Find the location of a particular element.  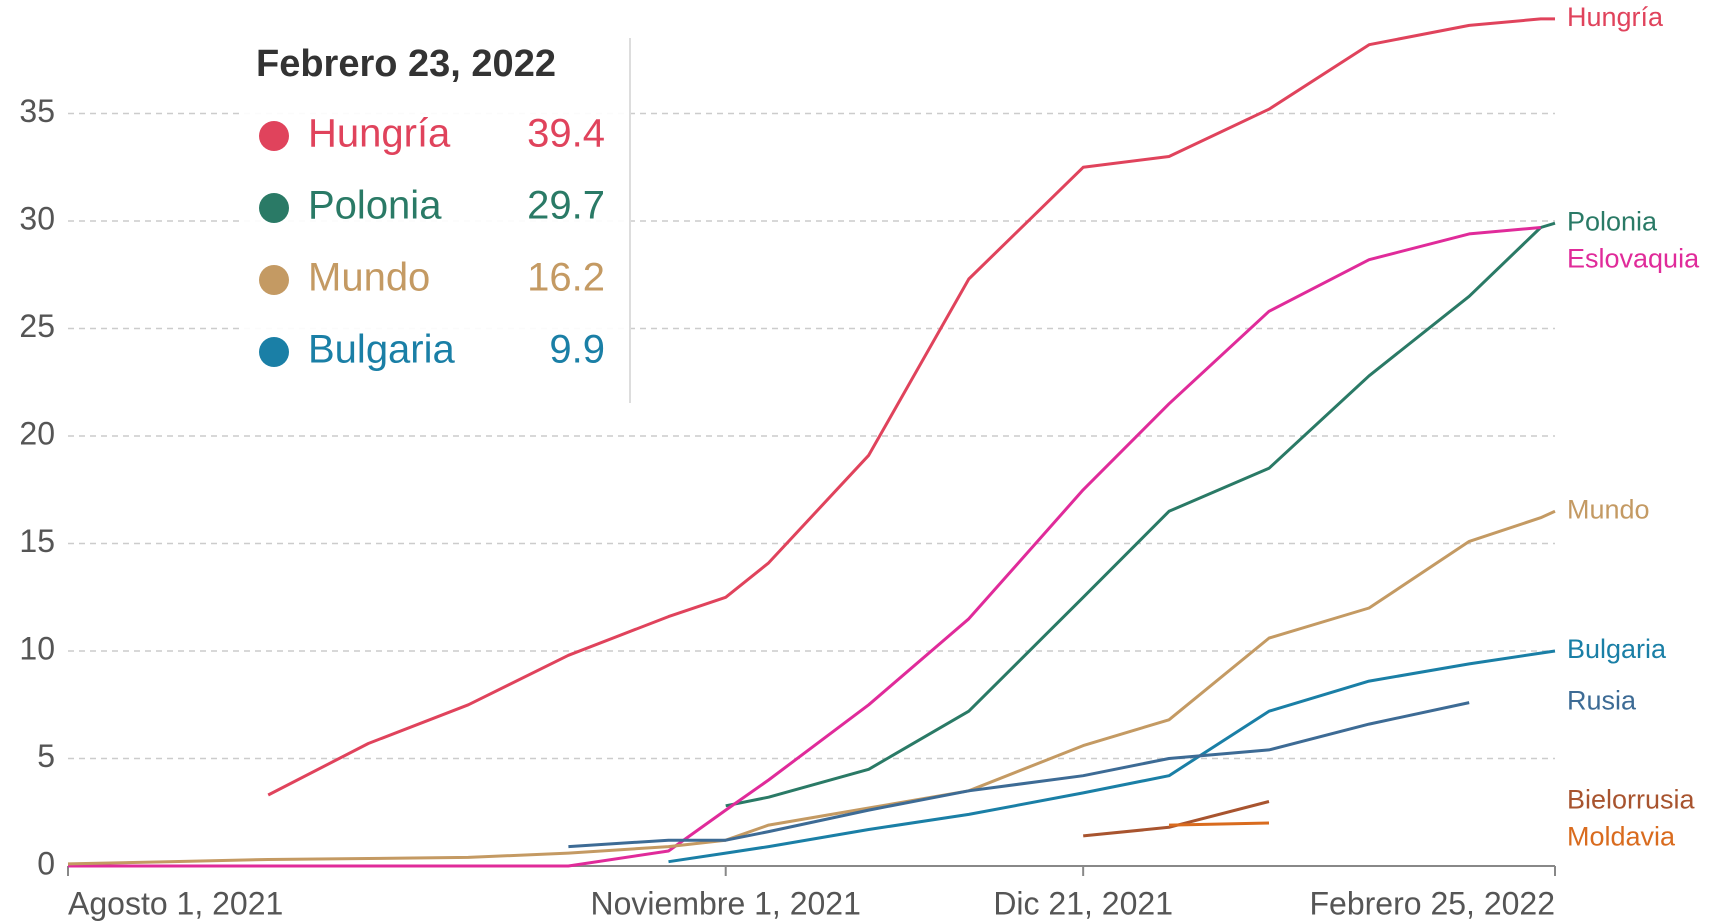

series-label: Mundo is located at coordinates (1608, 509).